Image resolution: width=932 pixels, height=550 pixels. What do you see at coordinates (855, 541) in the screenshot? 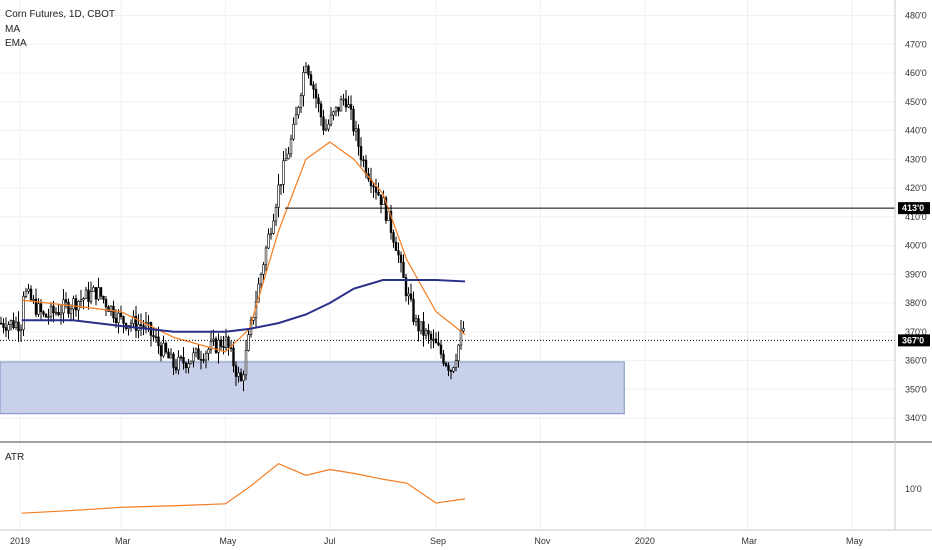
I see `x-tick-label: May` at bounding box center [855, 541].